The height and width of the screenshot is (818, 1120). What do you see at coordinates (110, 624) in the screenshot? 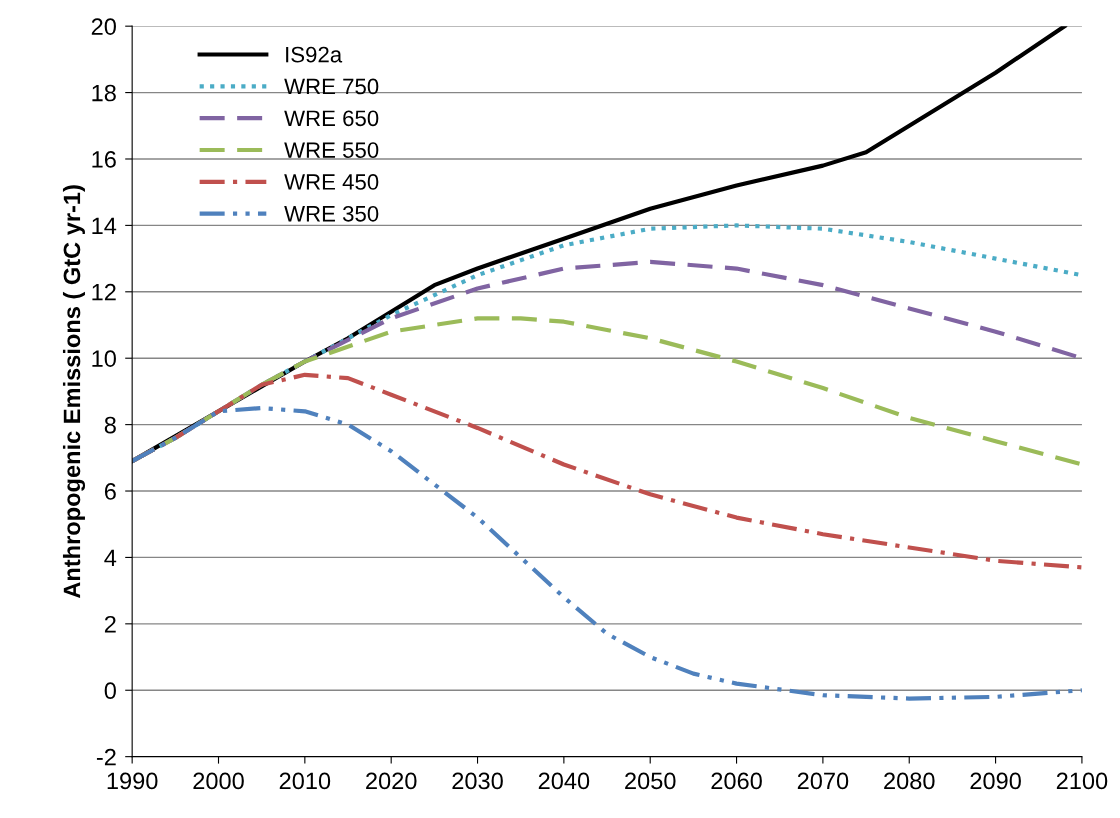
I see `y-tick-label: 2` at bounding box center [110, 624].